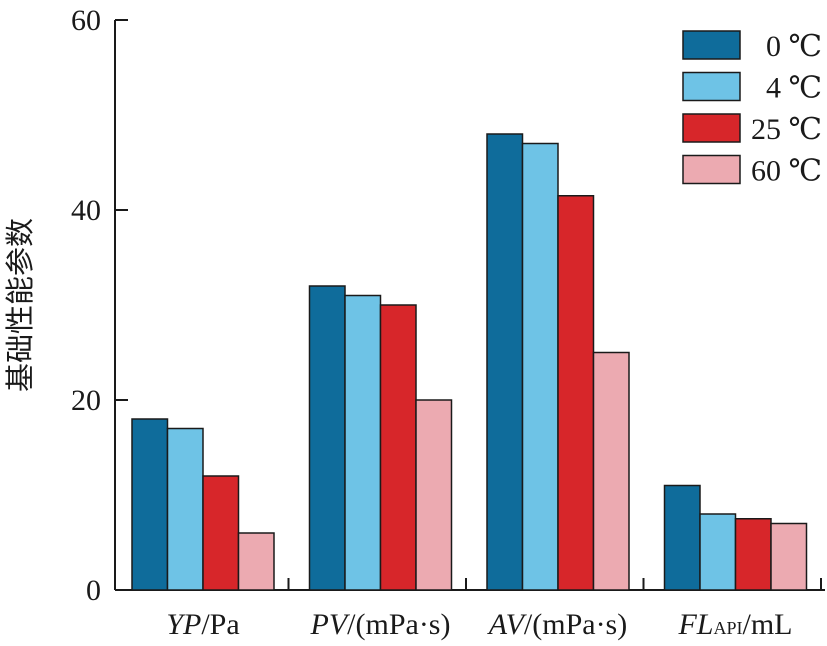  What do you see at coordinates (183, 624) in the screenshot?
I see `category-label-main: YP` at bounding box center [183, 624].